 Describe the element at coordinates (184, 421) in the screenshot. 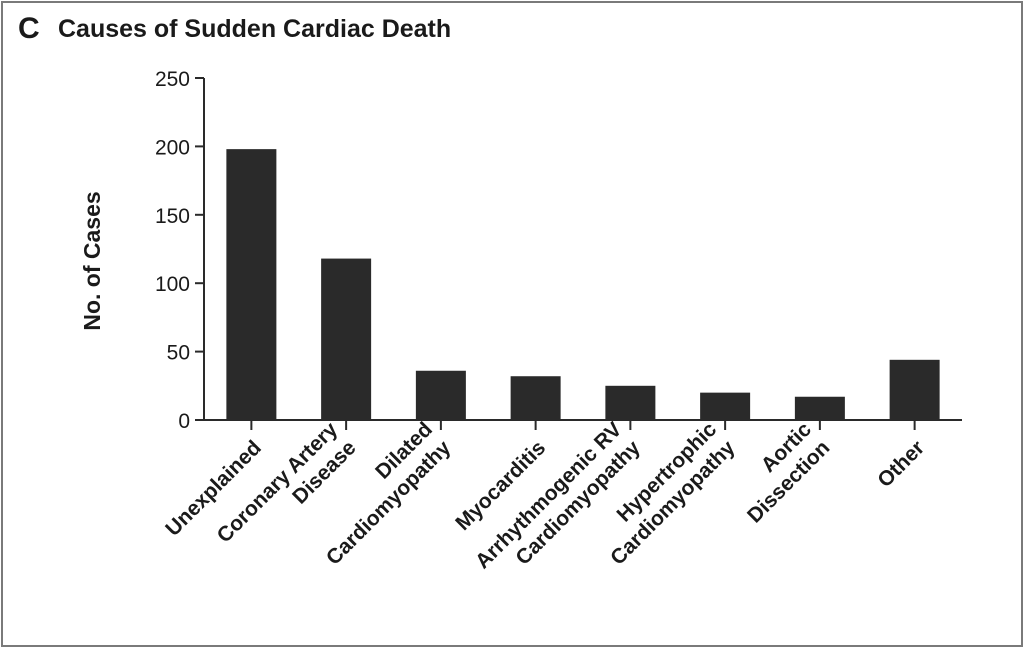

I see `y-tick-label: 0` at that location.